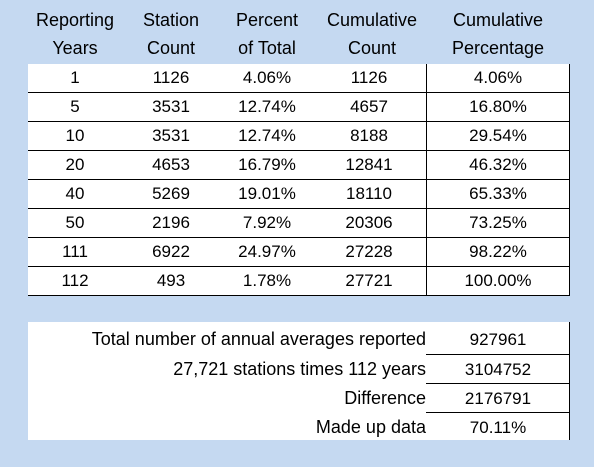  I want to click on header-line: Percentage, so click(498, 48).